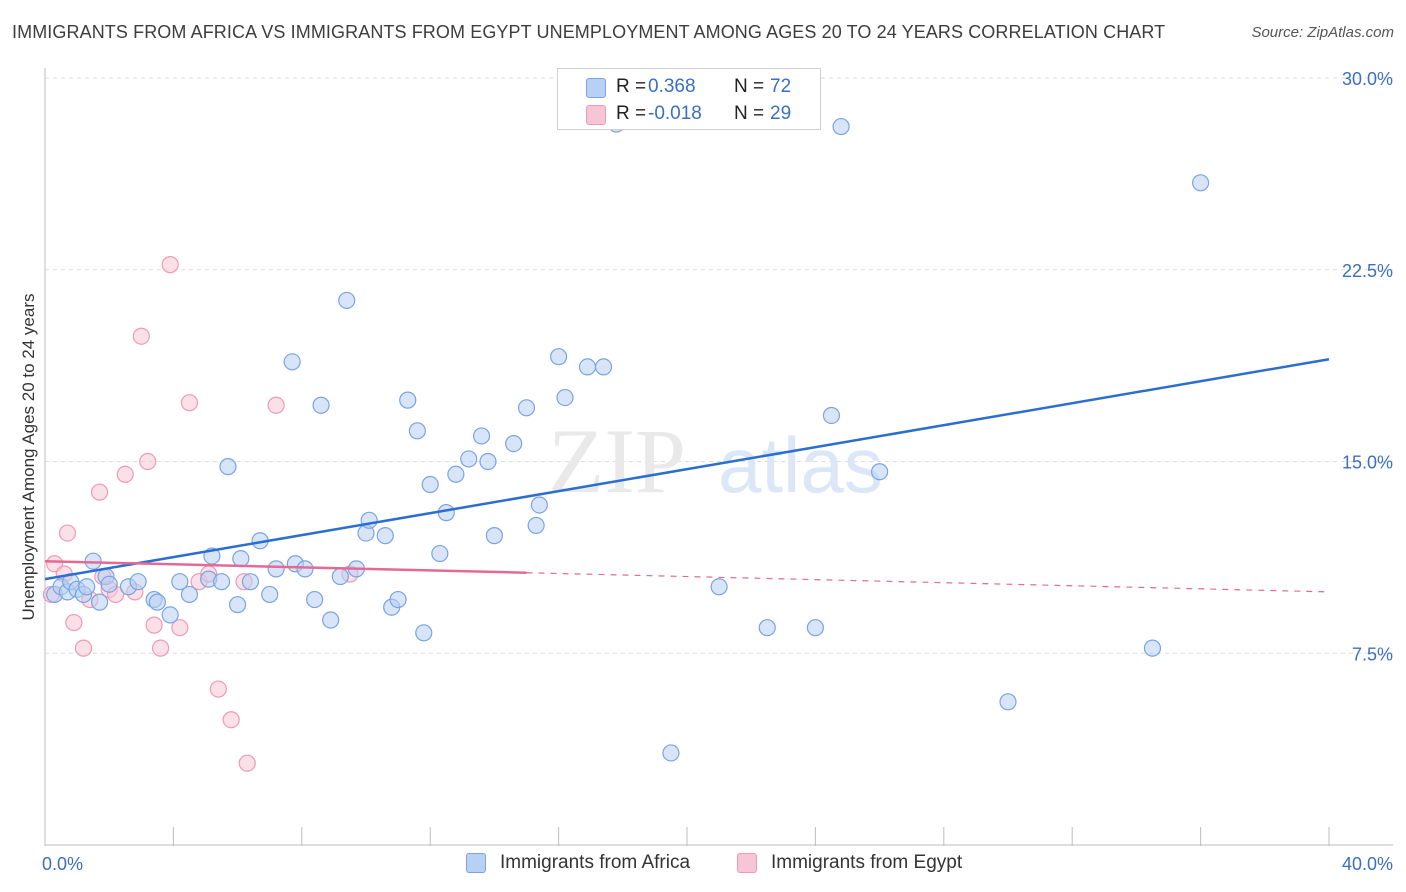  What do you see at coordinates (596, 88) in the screenshot?
I see `africa-swatch` at bounding box center [596, 88].